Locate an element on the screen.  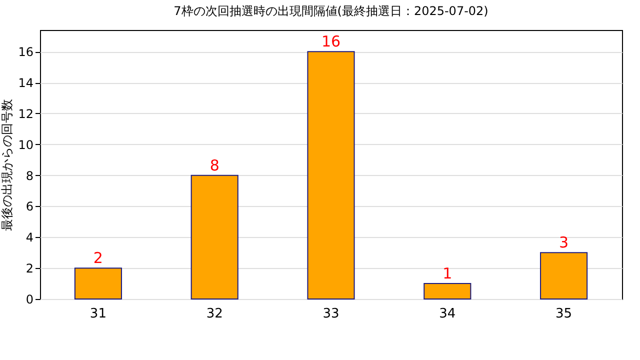
x-tick-label: 35 is located at coordinates (564, 314).